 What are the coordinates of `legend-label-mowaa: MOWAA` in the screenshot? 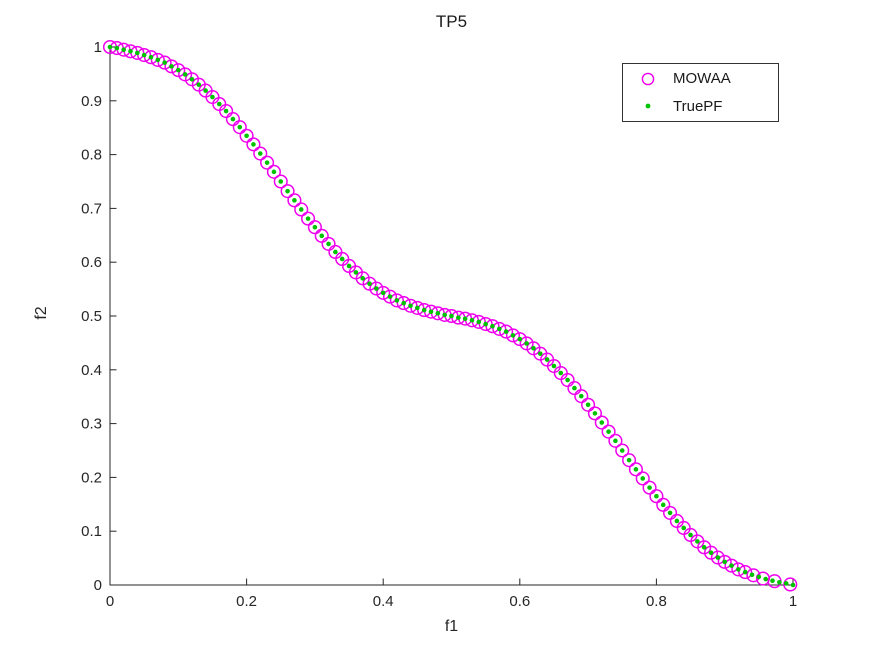 It's located at (702, 79).